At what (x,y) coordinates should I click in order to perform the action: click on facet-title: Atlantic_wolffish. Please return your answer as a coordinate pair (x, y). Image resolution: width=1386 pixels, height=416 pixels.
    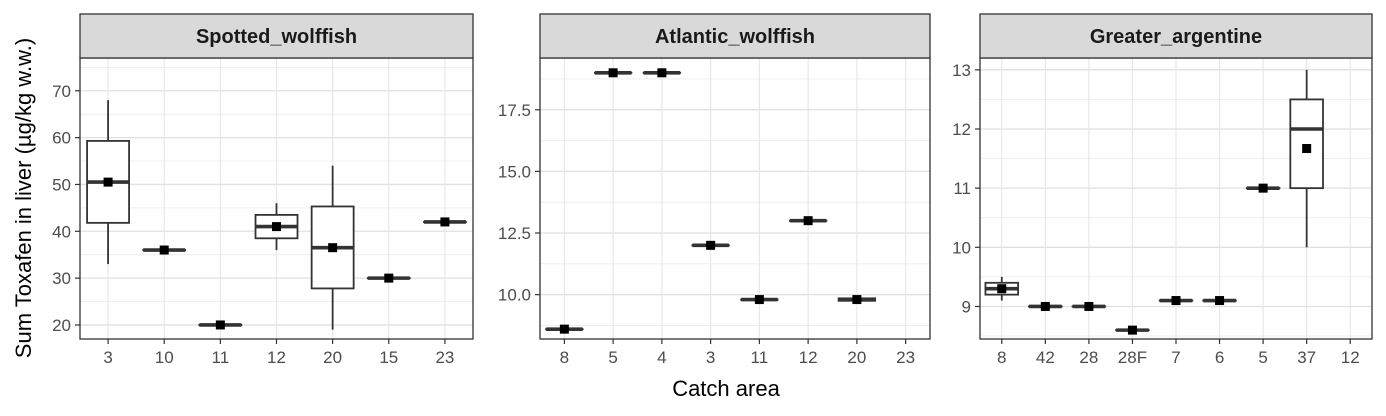
    Looking at the image, I should click on (735, 37).